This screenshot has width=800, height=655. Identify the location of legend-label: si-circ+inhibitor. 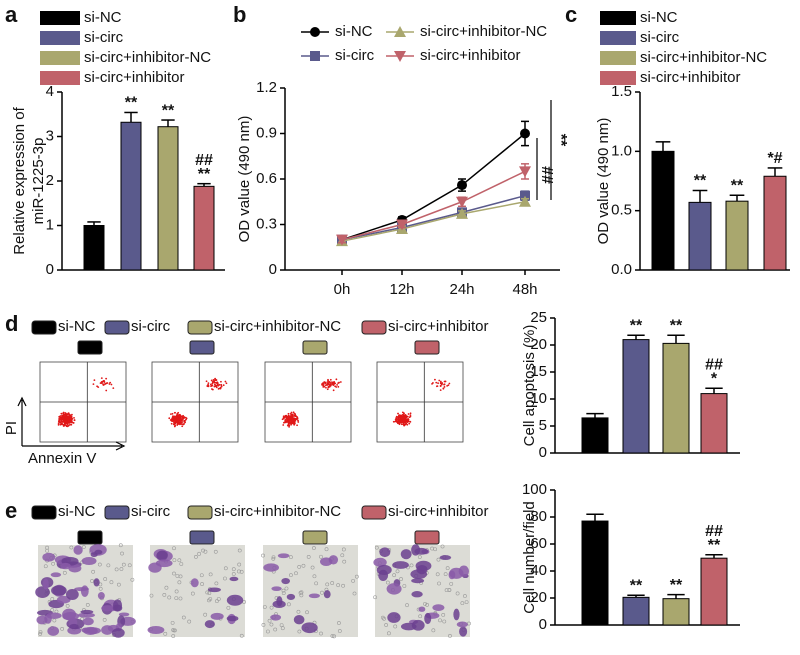
(470, 55).